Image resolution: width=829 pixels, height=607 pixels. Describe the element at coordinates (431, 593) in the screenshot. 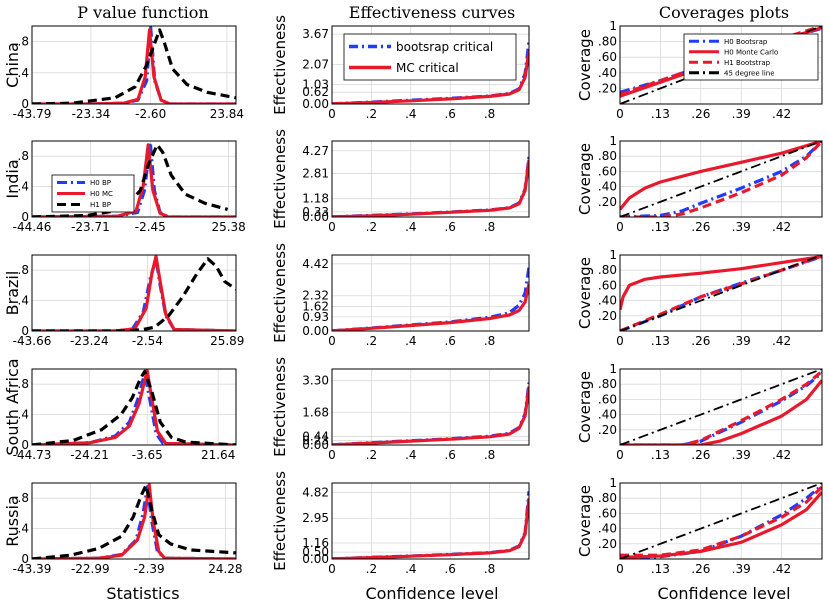

I see `xlabel-confidence-level-mid: Confidence level` at that location.